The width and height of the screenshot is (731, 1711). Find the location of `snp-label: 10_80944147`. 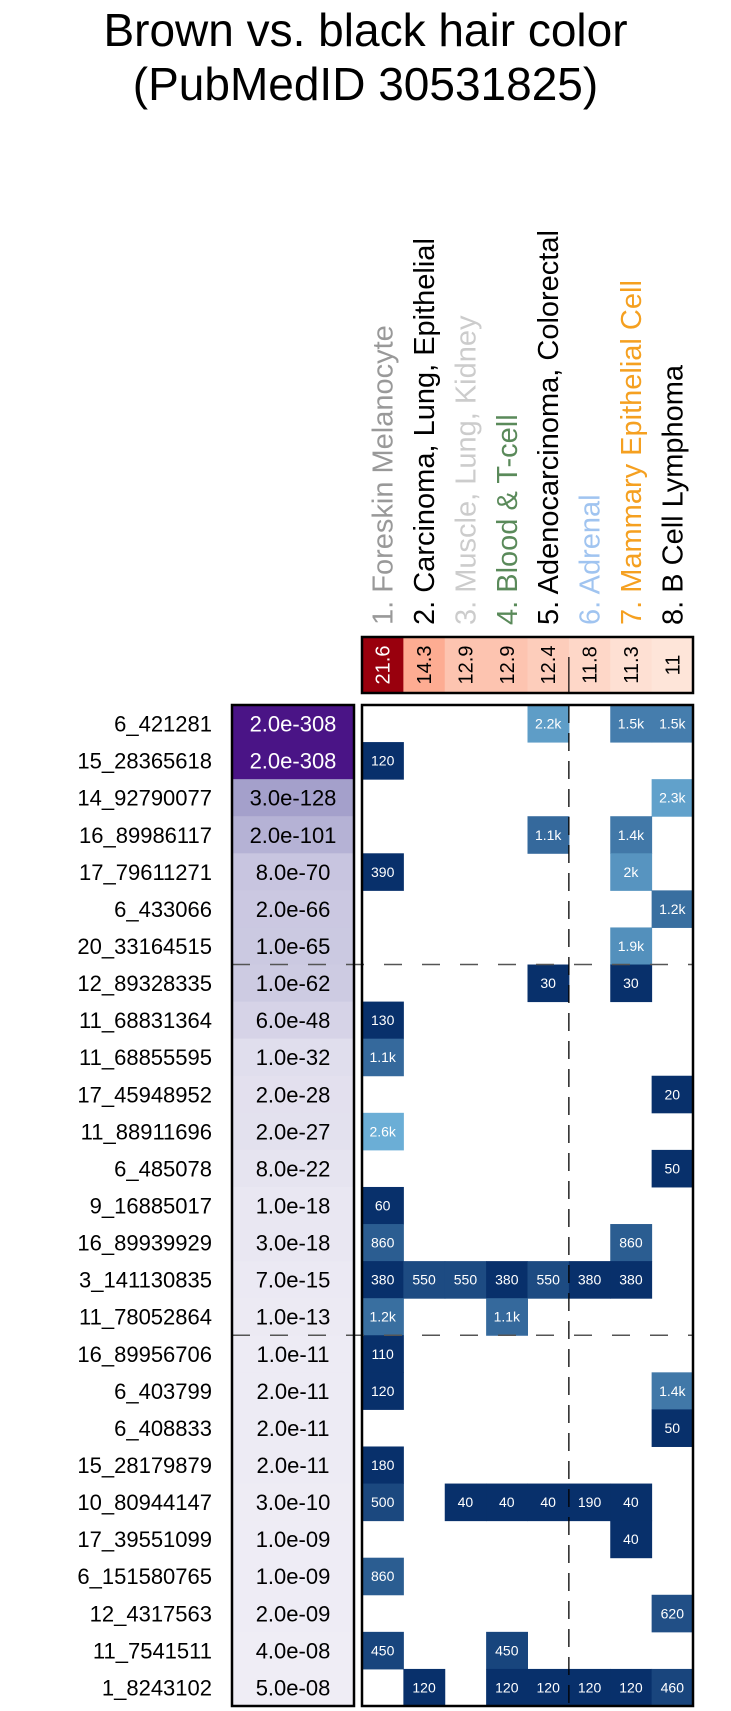

snp-label: 10_80944147 is located at coordinates (144, 1502).